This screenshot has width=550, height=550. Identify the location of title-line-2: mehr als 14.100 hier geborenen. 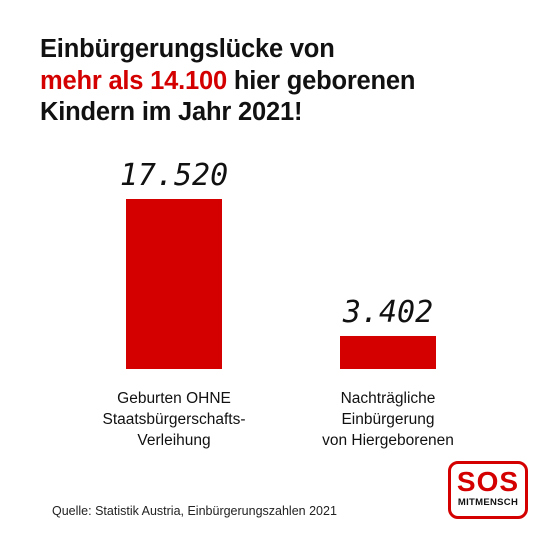
(280, 82).